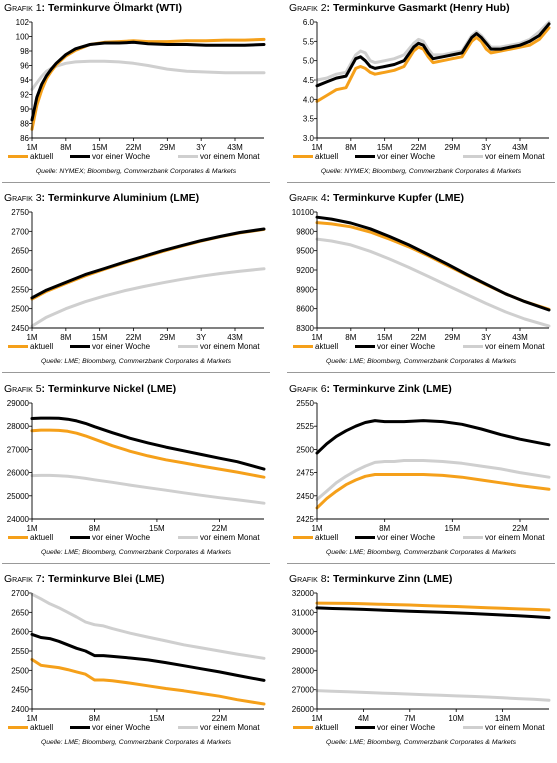 The width and height of the screenshot is (557, 763). What do you see at coordinates (303, 212) in the screenshot?
I see `y-tick-label: 10100` at bounding box center [303, 212].